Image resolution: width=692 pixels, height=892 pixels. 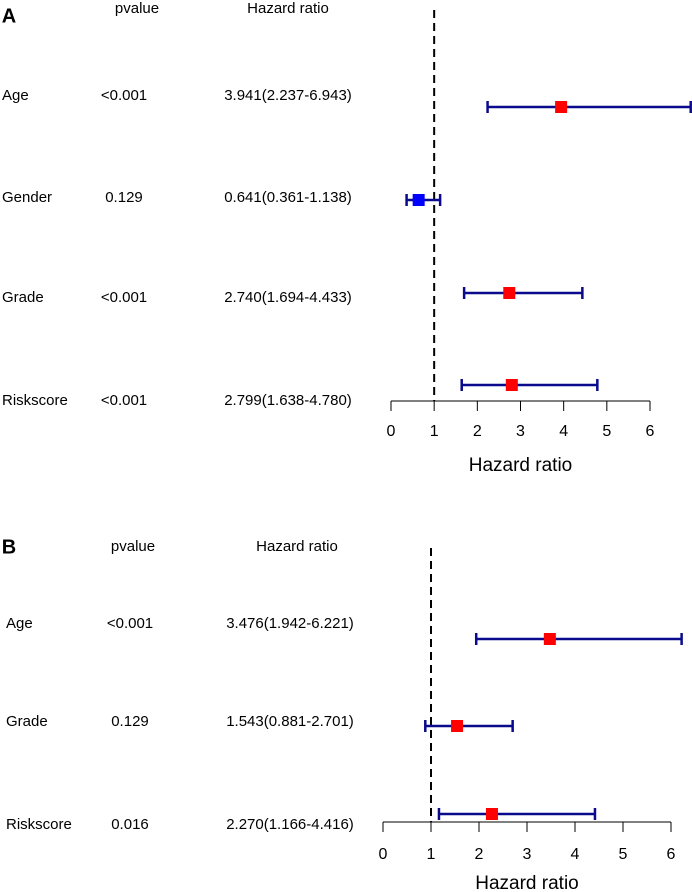 I want to click on hazard-ratio-text: 2.740(1.694-4.433), so click(x=288, y=297).